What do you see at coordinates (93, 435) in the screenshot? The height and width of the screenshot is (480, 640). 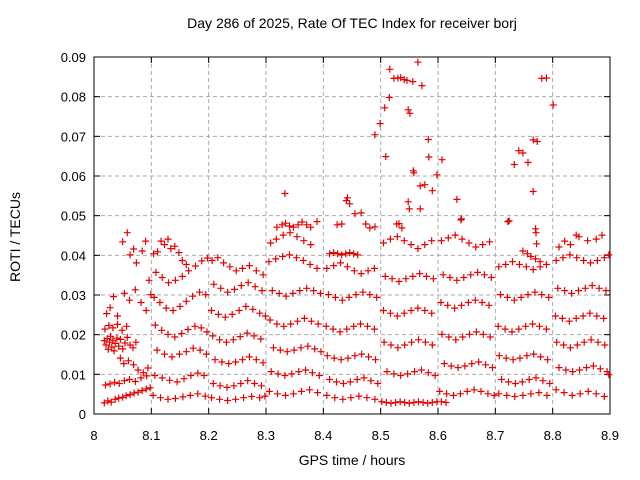 I see `svg-text: 8` at bounding box center [93, 435].